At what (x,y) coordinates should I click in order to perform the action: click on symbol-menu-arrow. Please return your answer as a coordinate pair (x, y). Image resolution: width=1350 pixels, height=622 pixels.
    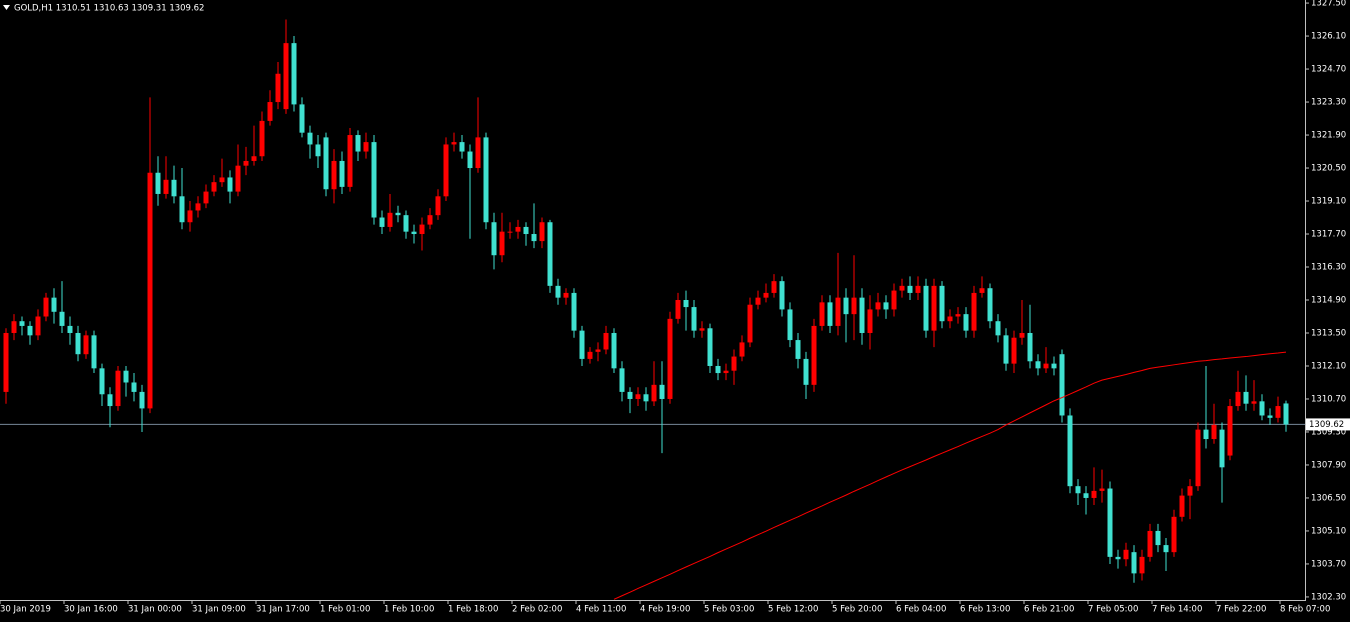
    Looking at the image, I should click on (6, 7).